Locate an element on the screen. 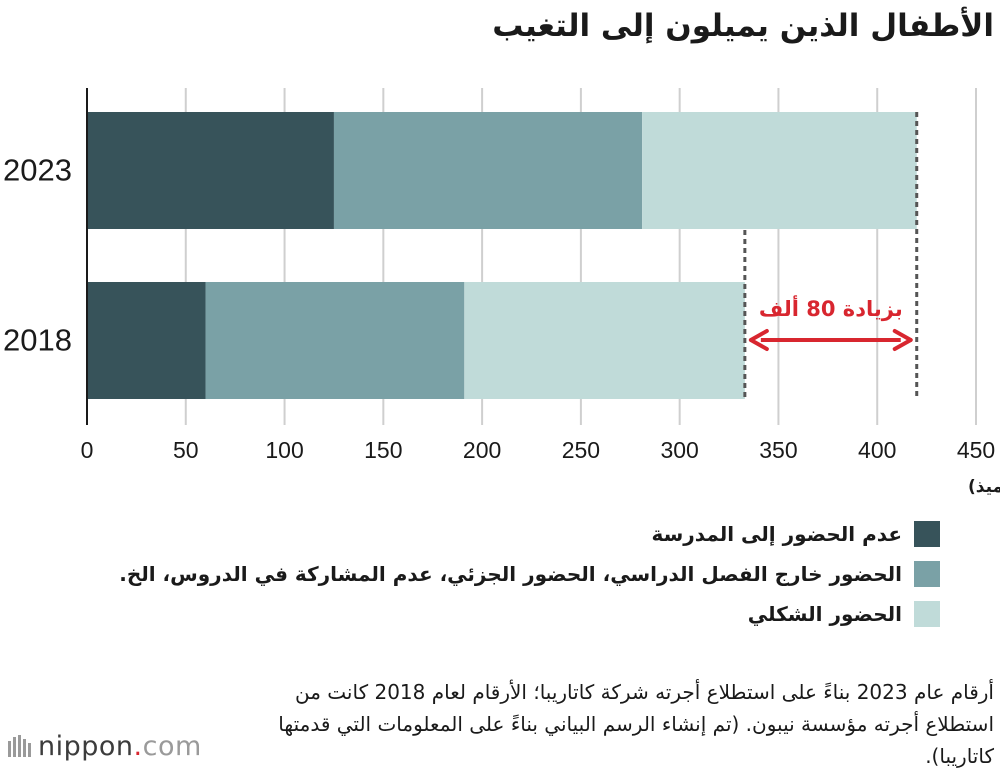 The width and height of the screenshot is (1000, 774). legend-item-nominal-attendance: الحضور الشكلي is located at coordinates (490, 614).